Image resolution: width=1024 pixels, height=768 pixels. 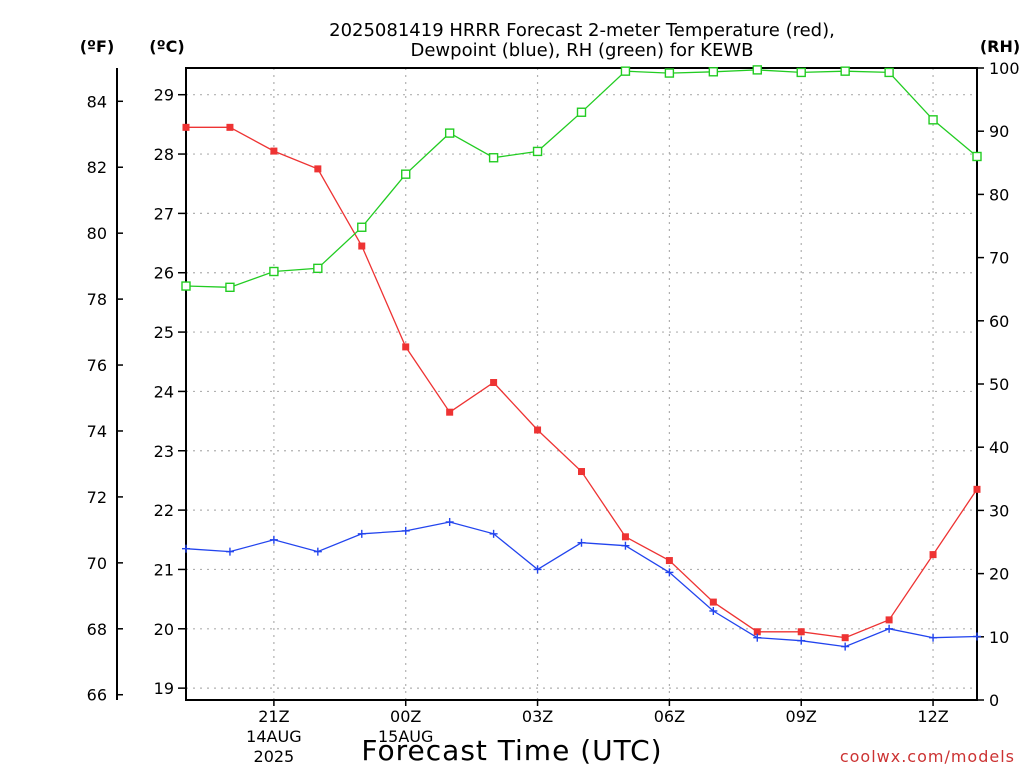 I want to click on rh-tick-label: 100, so click(x=1004, y=68).